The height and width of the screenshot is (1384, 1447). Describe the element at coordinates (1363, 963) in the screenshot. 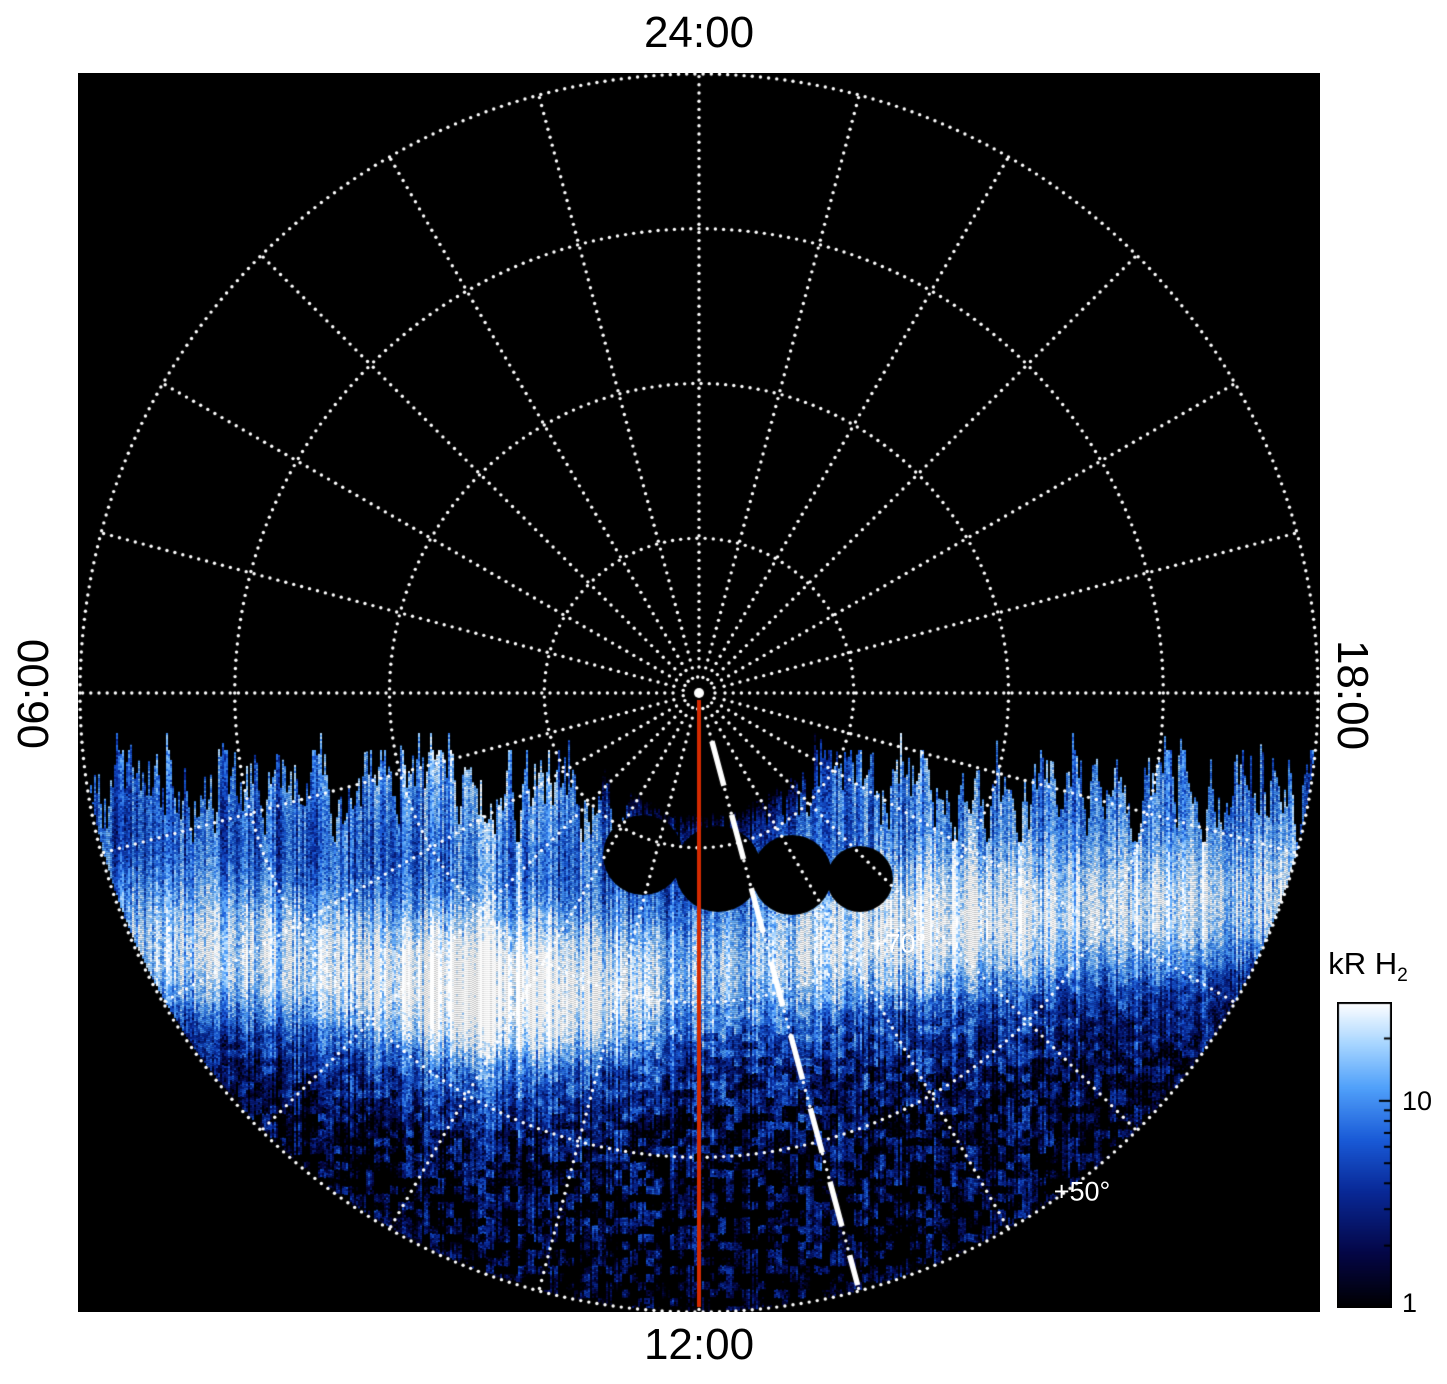

I see `colorbar-title-text: kR H` at that location.